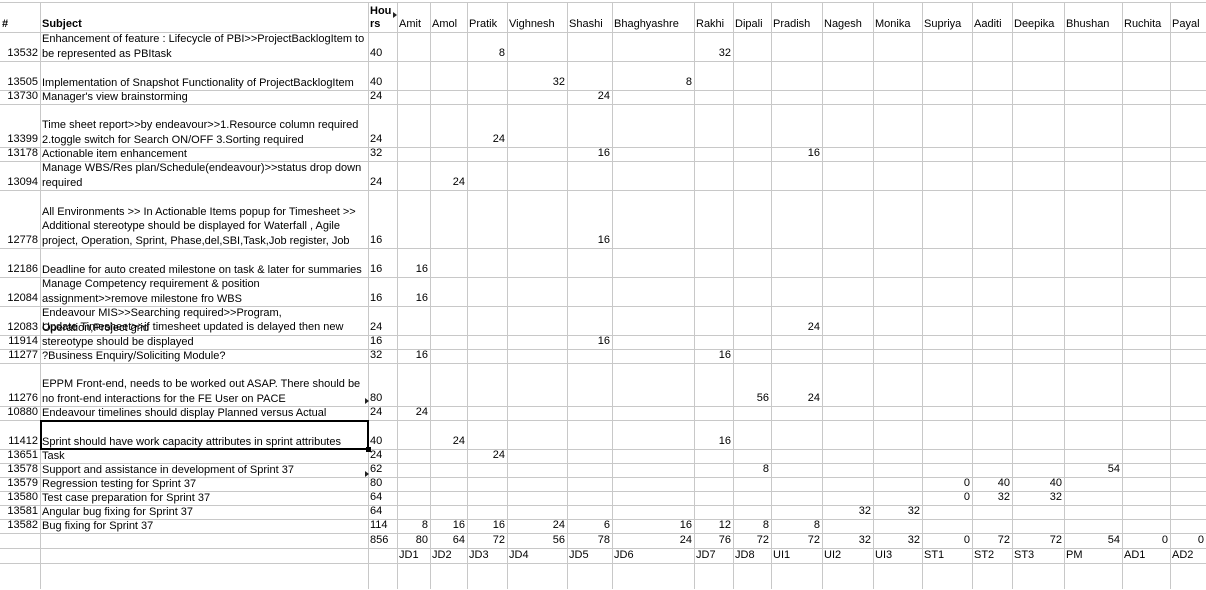  I want to click on header-person: Bhaghyashre, so click(646, 24).